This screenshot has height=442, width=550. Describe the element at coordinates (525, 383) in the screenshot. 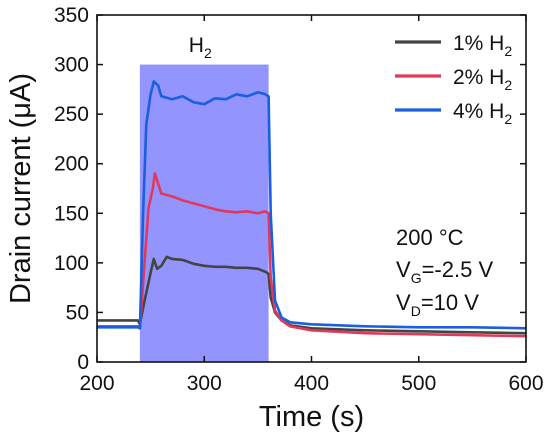

I see `x-tick-label: 600` at that location.